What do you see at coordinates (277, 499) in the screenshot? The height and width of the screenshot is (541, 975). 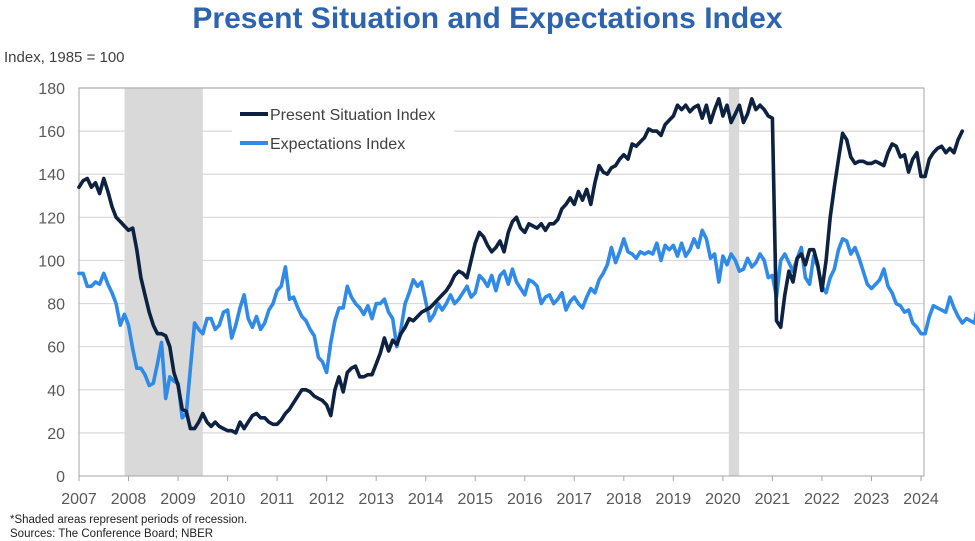 I see `x-tick-label: 2011` at bounding box center [277, 499].